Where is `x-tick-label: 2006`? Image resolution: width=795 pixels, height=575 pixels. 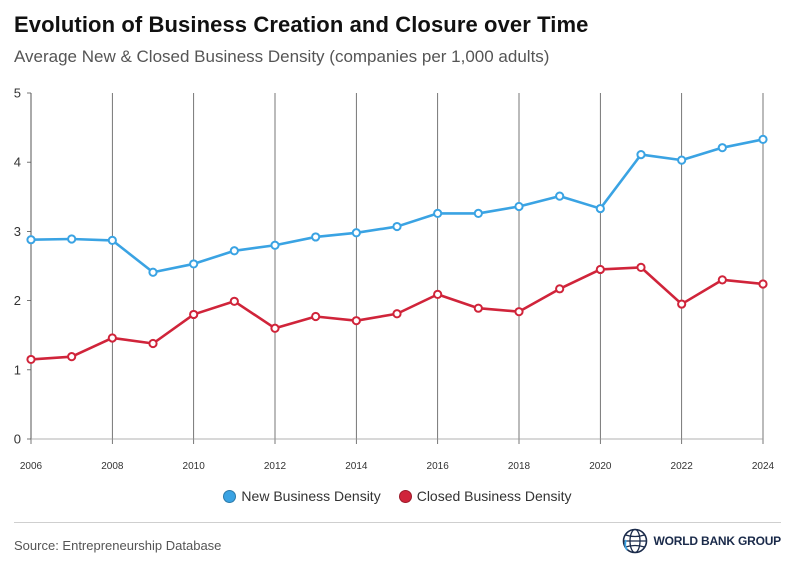
x-tick-label: 2006 is located at coordinates (31, 466).